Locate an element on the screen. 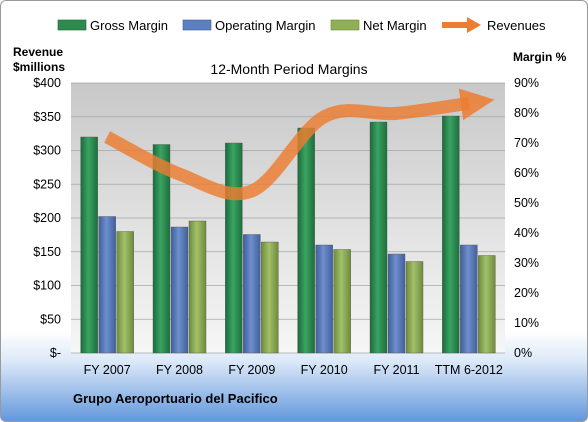 This screenshot has width=588, height=422. left-tick-label: $250 is located at coordinates (47, 184).